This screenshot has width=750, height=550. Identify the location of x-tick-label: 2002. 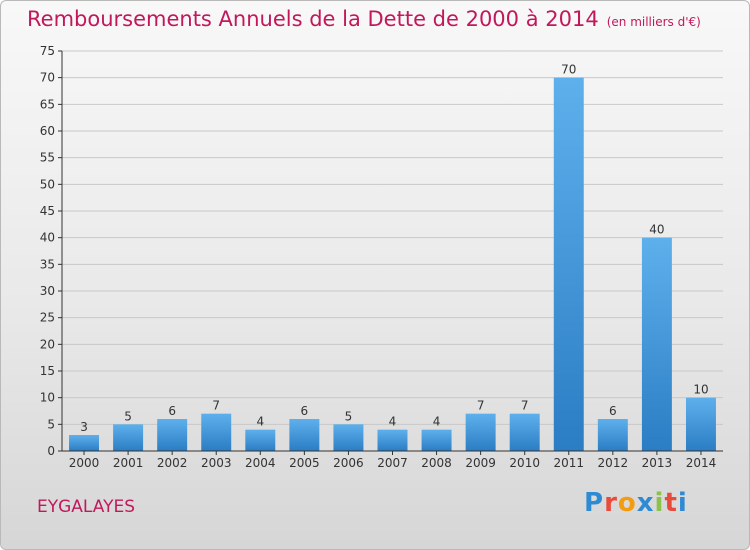
(172, 463).